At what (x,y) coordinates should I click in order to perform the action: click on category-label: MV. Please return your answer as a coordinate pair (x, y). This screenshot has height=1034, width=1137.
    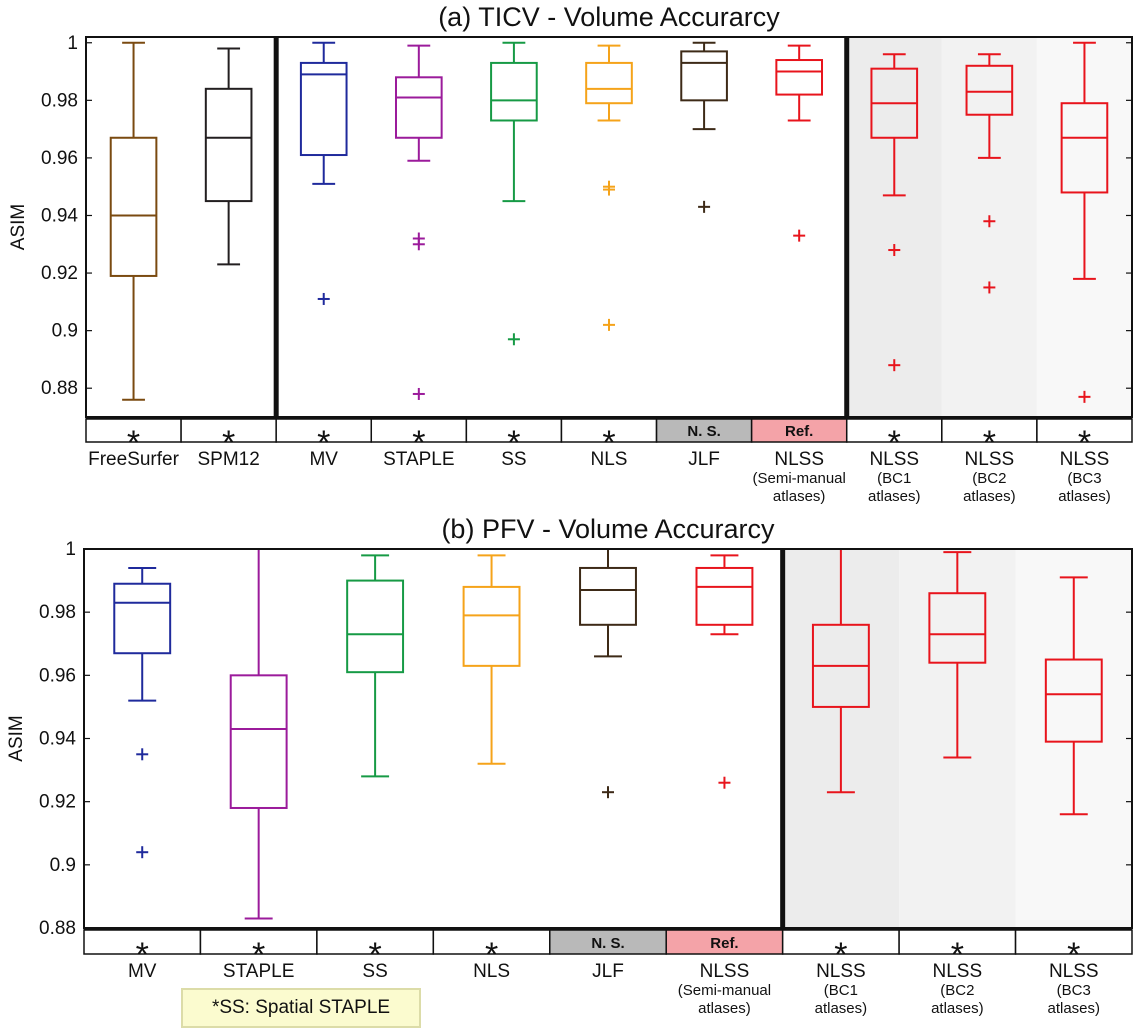
    Looking at the image, I should click on (323, 459).